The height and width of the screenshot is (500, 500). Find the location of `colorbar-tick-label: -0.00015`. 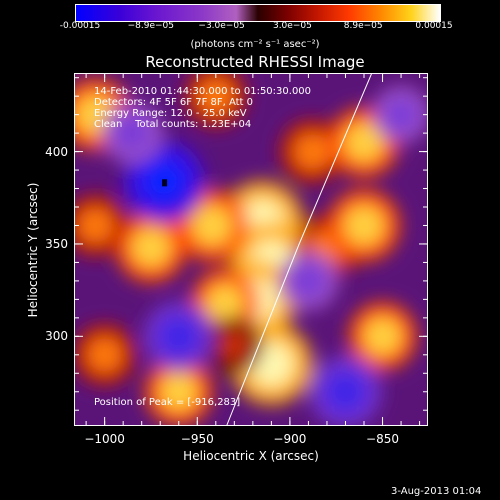

colorbar-tick-label: -0.00015 is located at coordinates (80, 26).